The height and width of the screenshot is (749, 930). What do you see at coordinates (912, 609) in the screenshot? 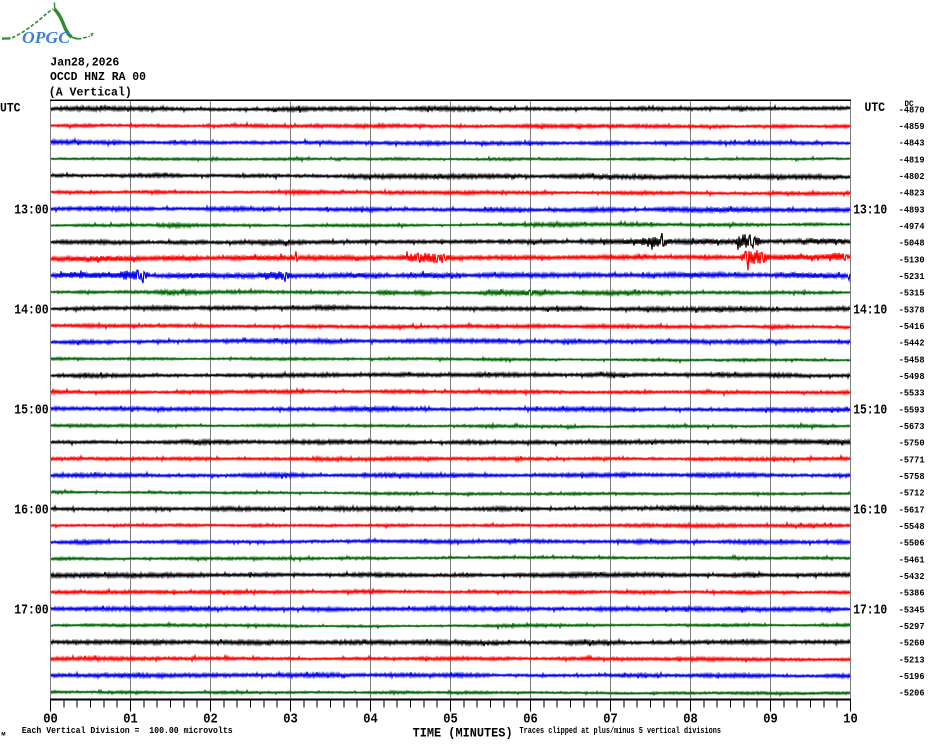
I see `svg-text: -5345` at bounding box center [912, 609].